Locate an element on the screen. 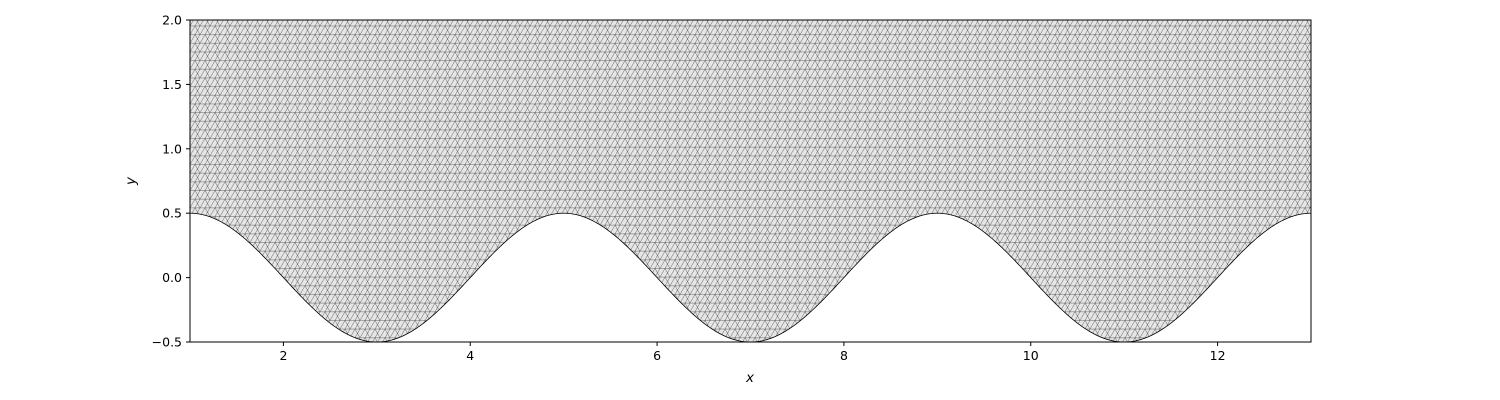 This screenshot has height=400, width=1500. y-tick-label: 0.0 is located at coordinates (172, 277).